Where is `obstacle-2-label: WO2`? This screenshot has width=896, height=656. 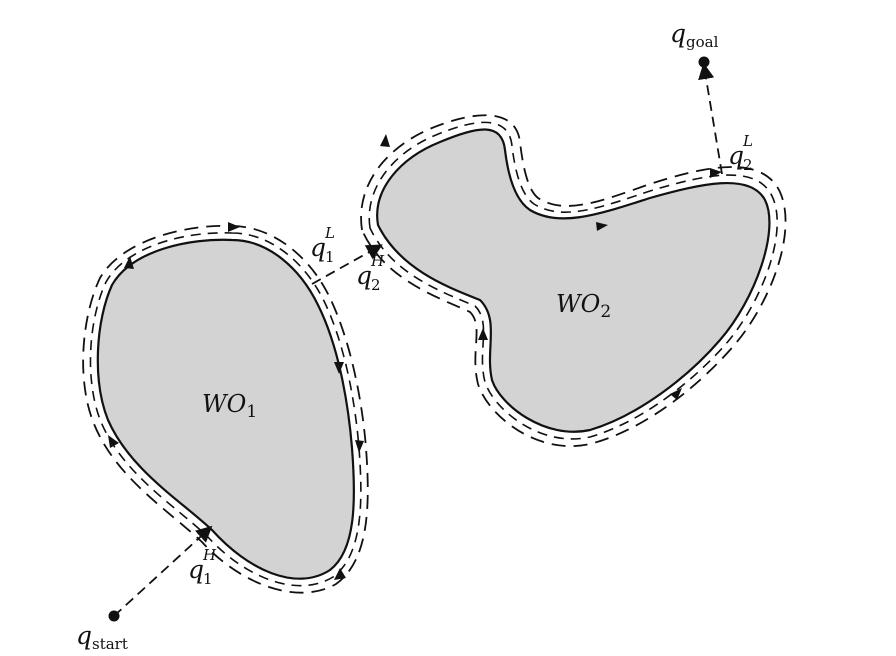
obstacle-2-label: WO2 is located at coordinates (583, 306).